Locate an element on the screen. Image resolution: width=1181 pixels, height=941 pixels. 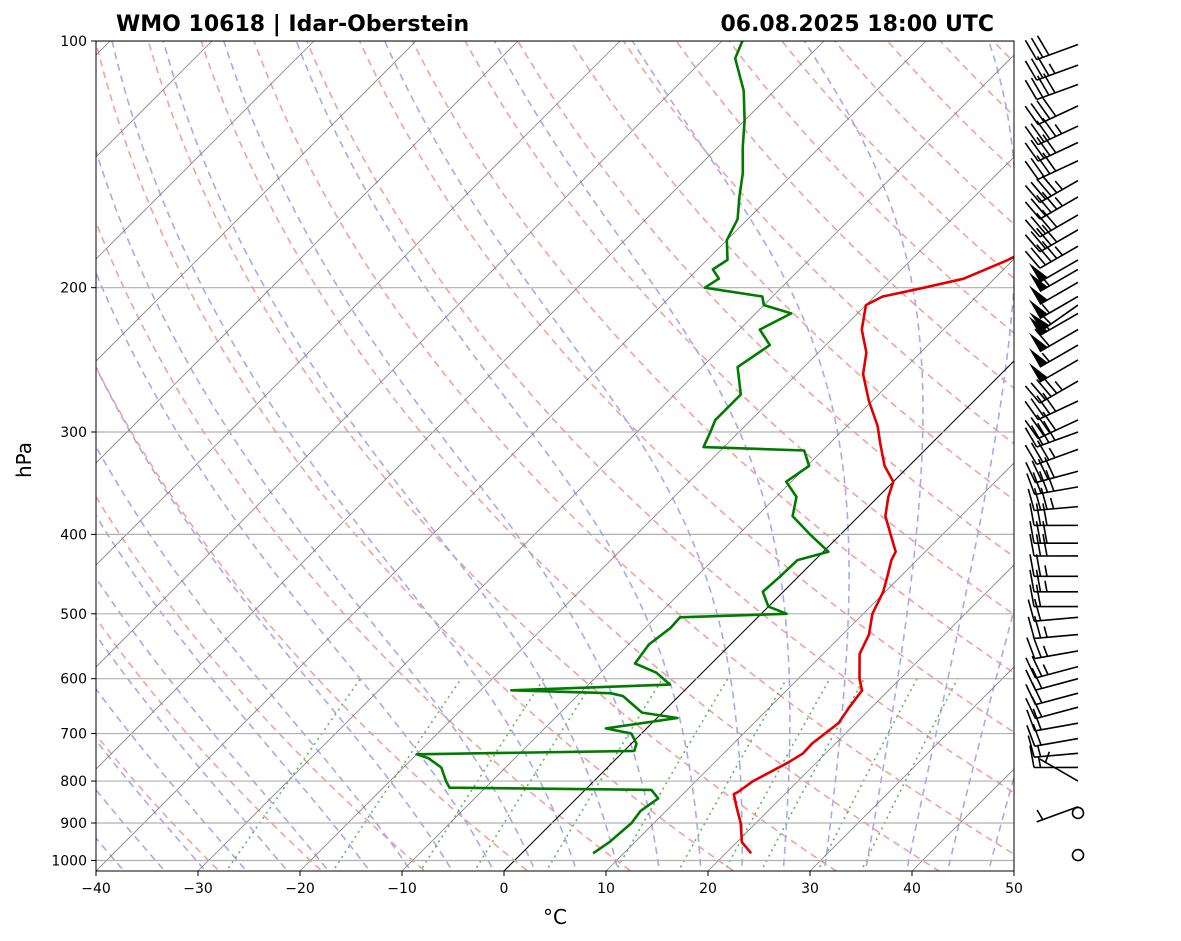
x-tick-label: 30 is located at coordinates (810, 889).